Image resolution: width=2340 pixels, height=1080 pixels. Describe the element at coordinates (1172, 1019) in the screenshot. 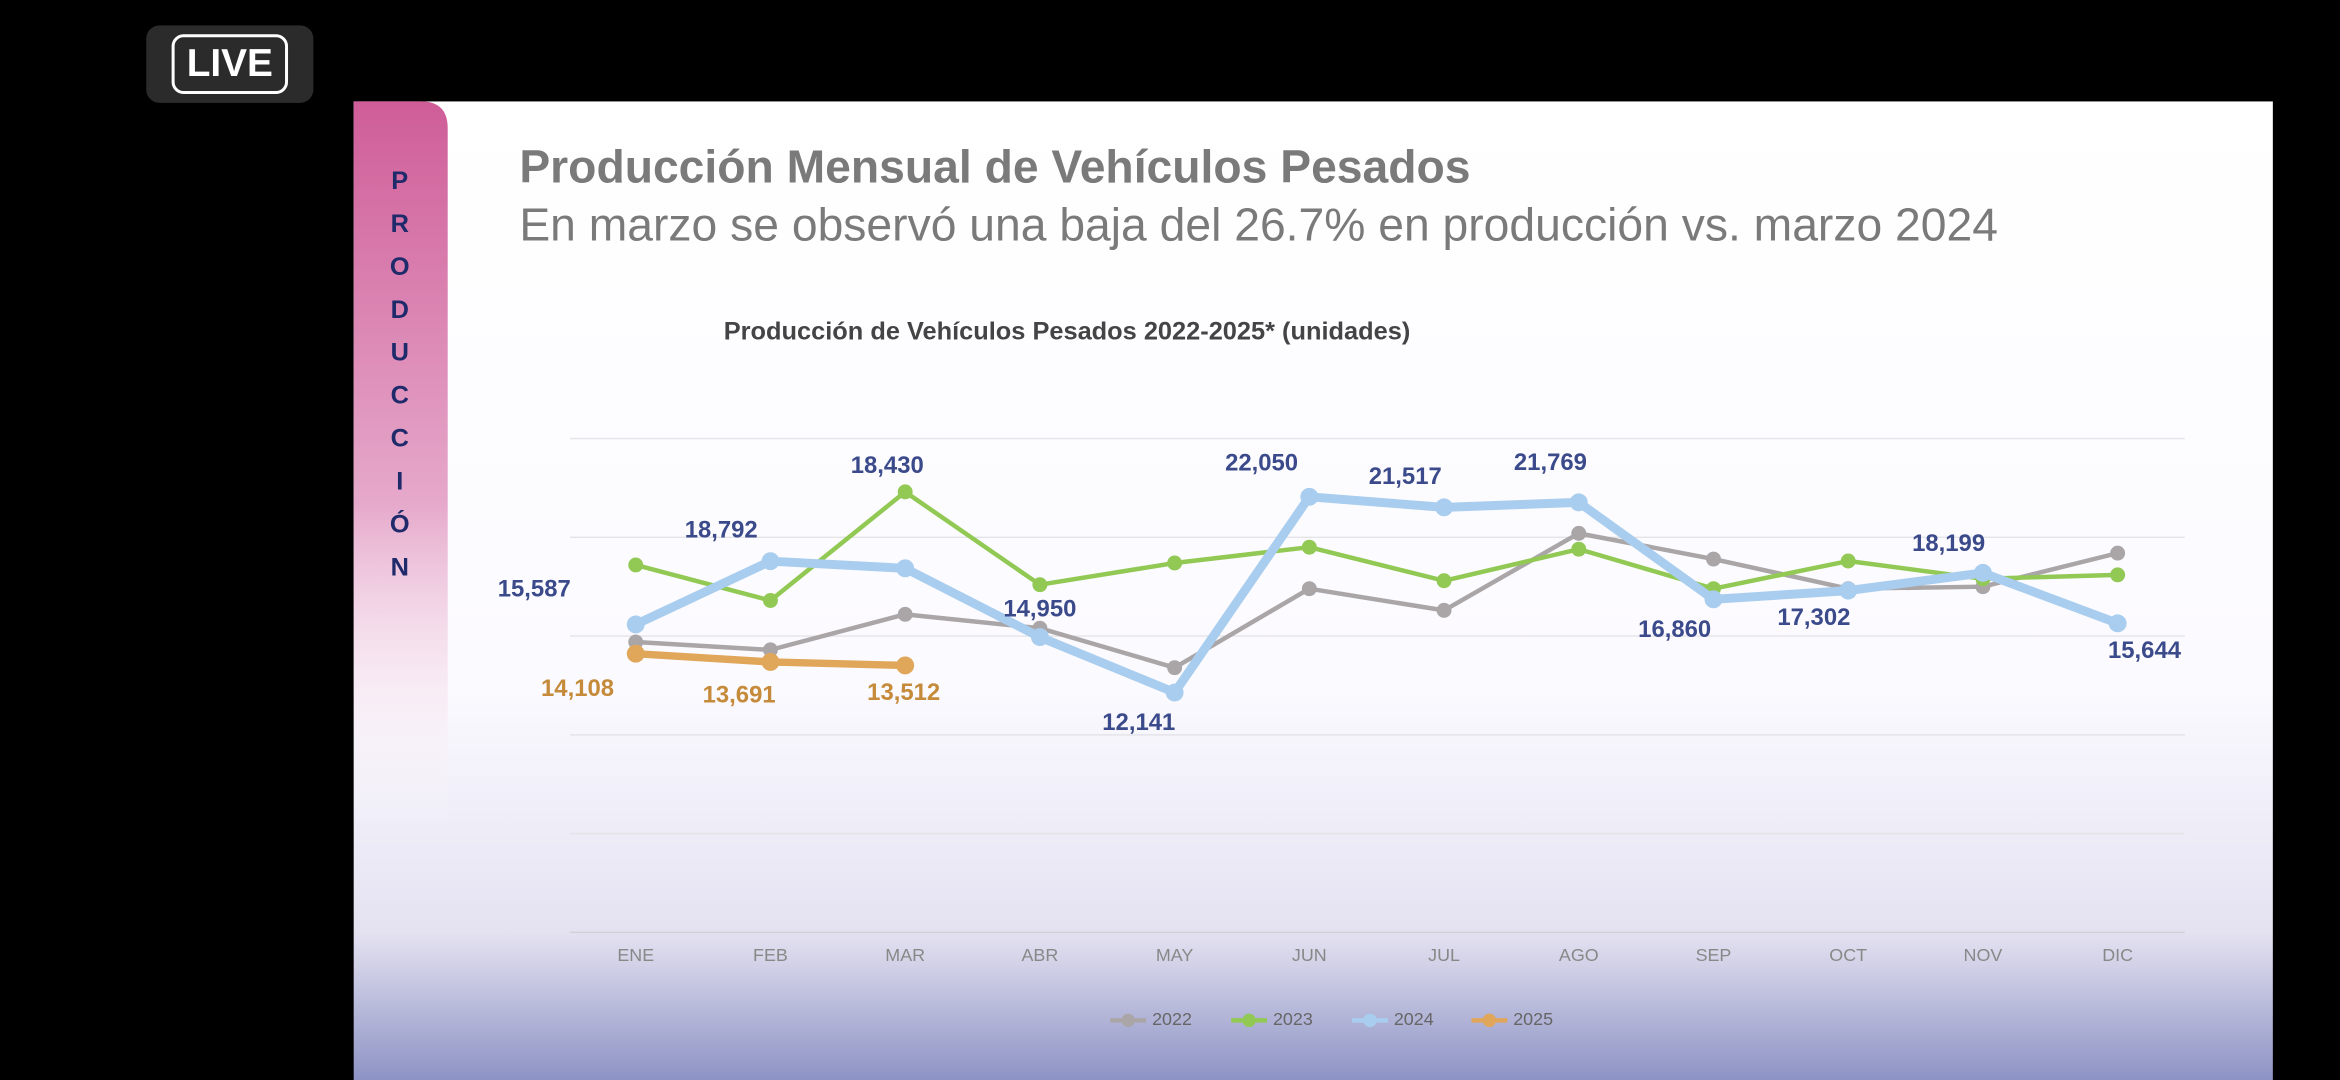

I see `legend-label: 2022` at that location.